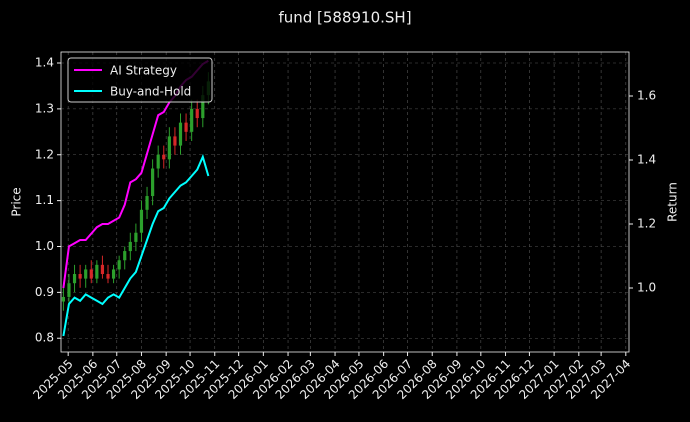  Describe the element at coordinates (646, 224) in the screenshot. I see `y2-tick-label: 1.2` at that location.